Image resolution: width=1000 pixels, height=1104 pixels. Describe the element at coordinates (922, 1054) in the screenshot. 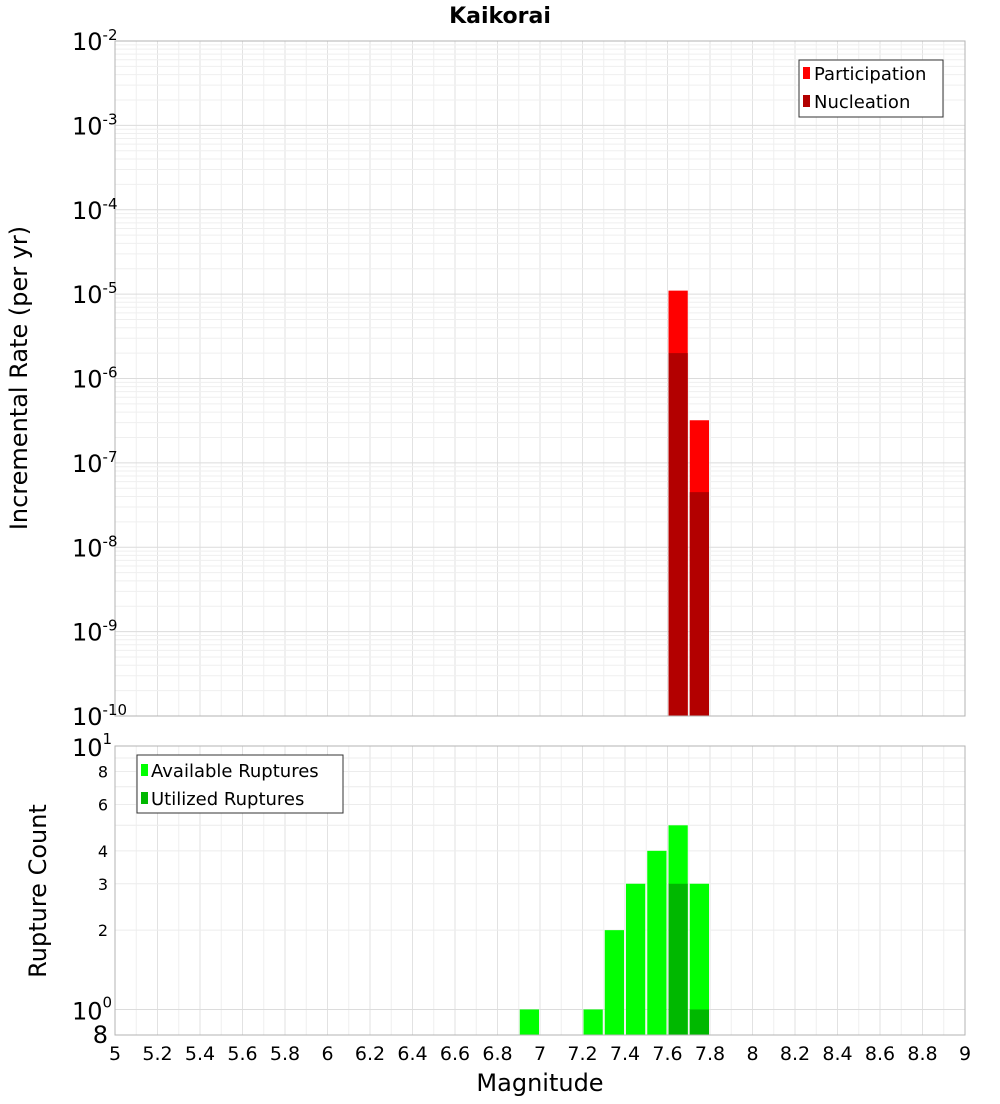

I see `x-tick-label: 8.8` at that location.